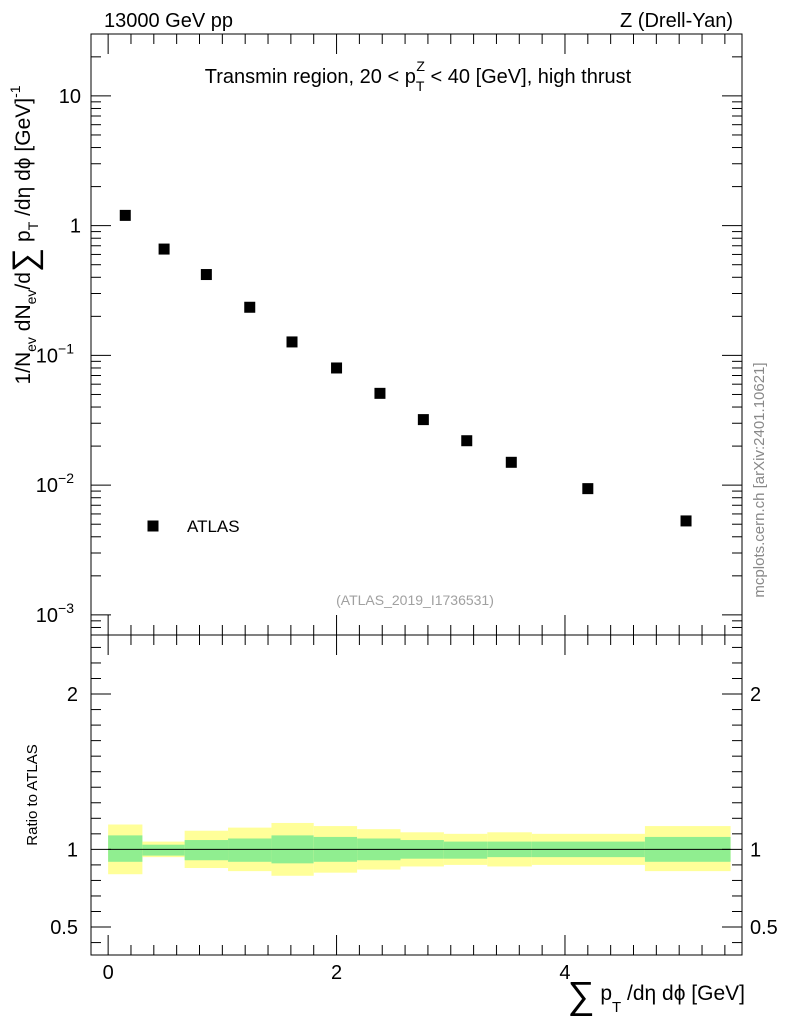 Image resolution: width=786 pixels, height=1024 pixels. I want to click on header-right-label: Z (Drell-Yan), so click(676, 21).